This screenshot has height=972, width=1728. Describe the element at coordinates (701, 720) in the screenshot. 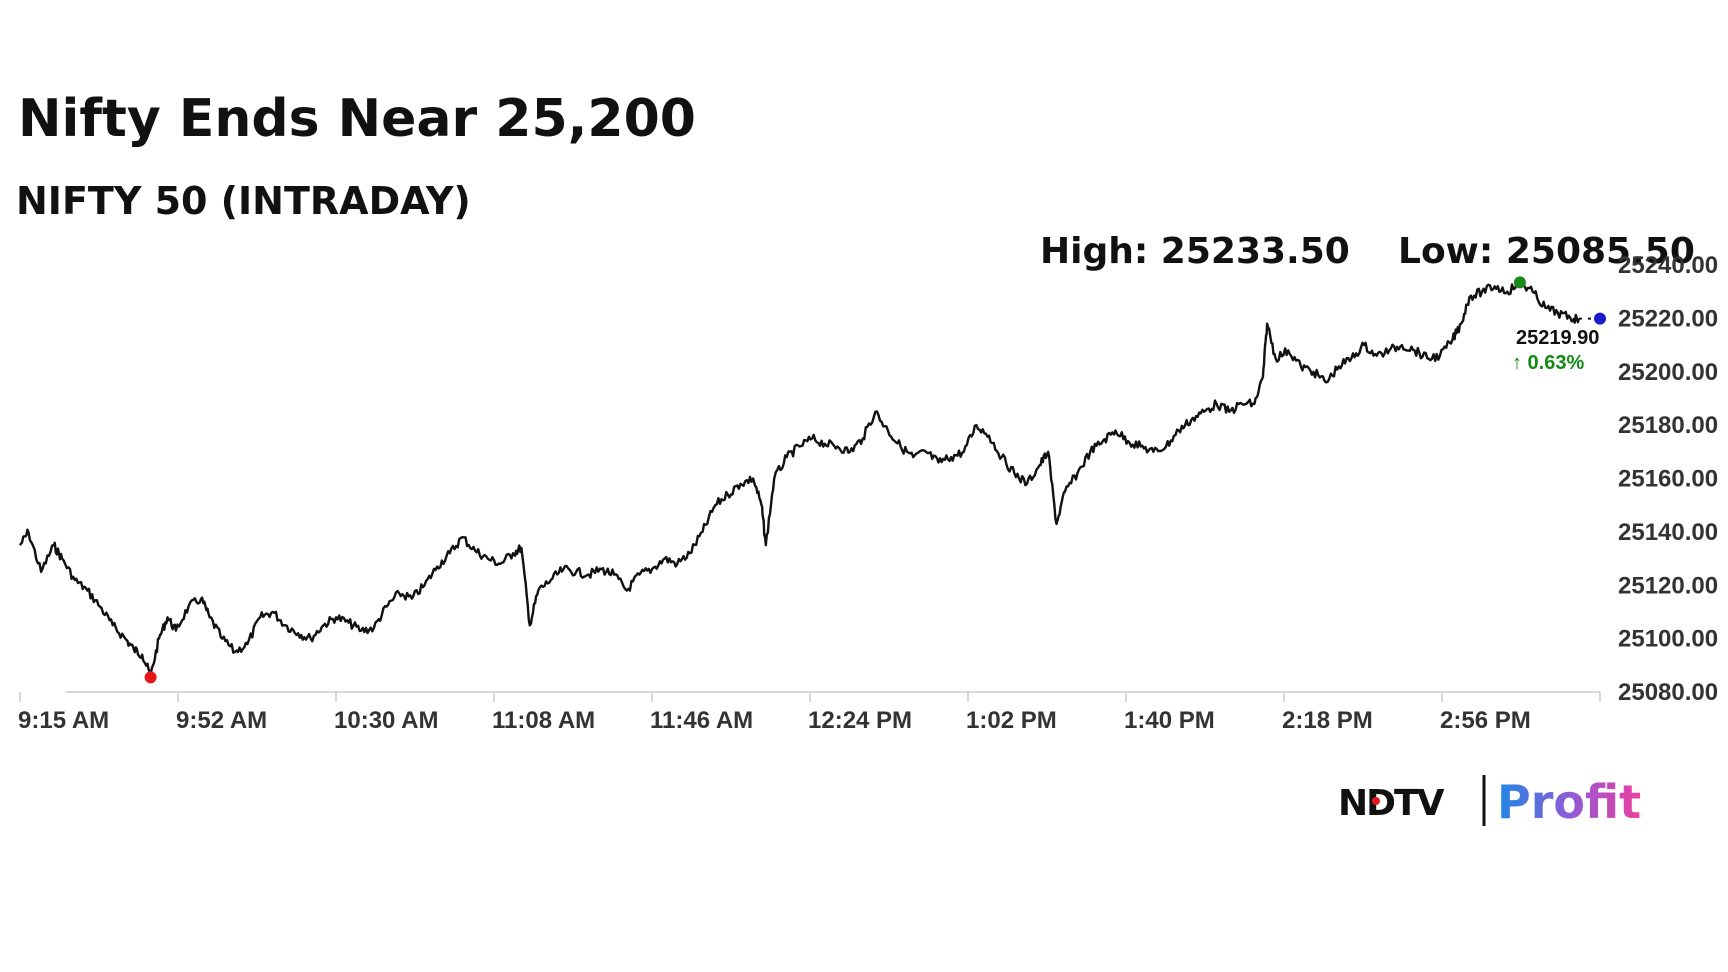

I see `x-tick-label: 11:46 AM` at that location.